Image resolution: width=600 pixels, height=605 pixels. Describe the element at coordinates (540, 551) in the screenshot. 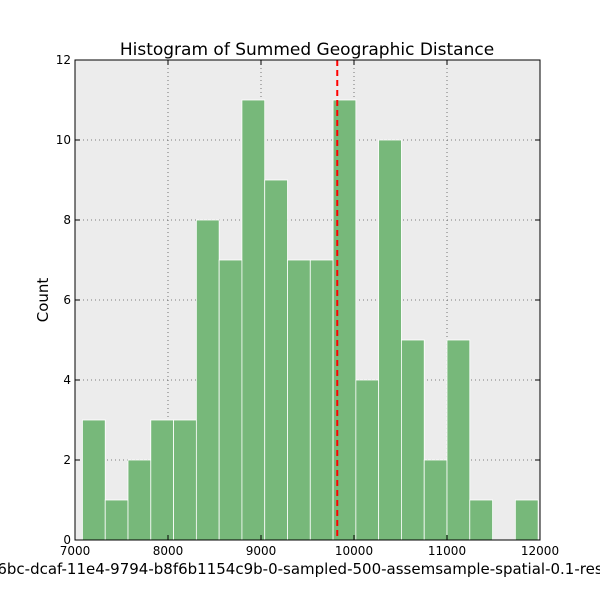

I see `x-tick-label: 12000` at that location.